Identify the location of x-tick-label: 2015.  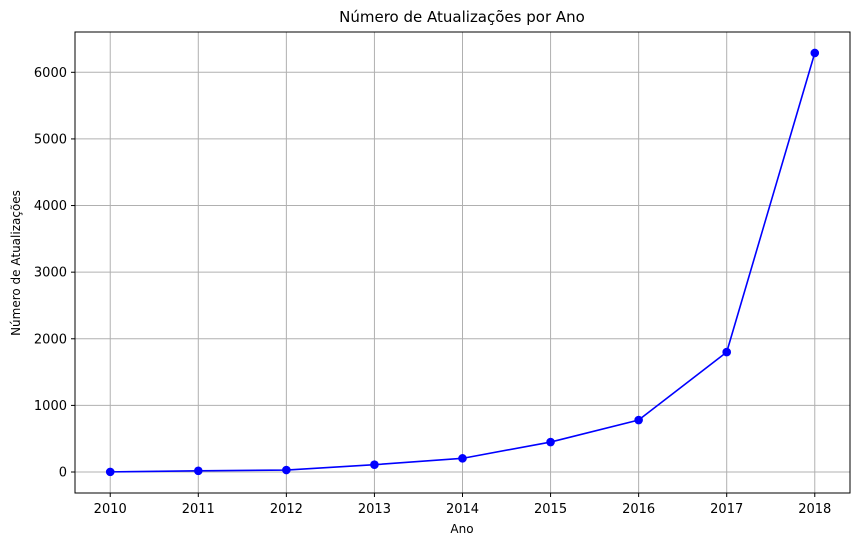
(550, 509).